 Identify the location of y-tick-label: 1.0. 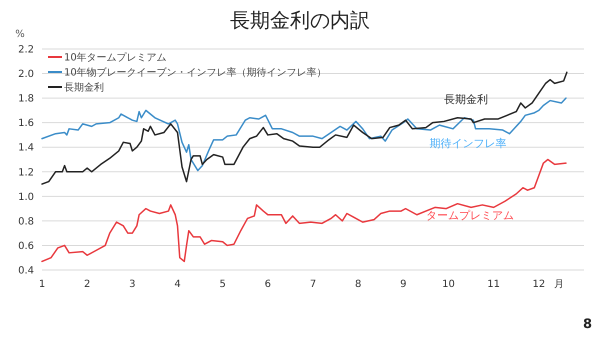
(26, 197).